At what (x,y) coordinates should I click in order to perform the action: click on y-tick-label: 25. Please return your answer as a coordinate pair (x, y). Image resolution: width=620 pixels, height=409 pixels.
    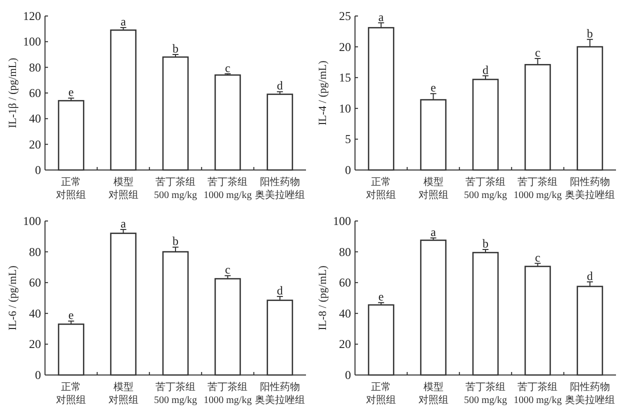
    Looking at the image, I should click on (345, 16).